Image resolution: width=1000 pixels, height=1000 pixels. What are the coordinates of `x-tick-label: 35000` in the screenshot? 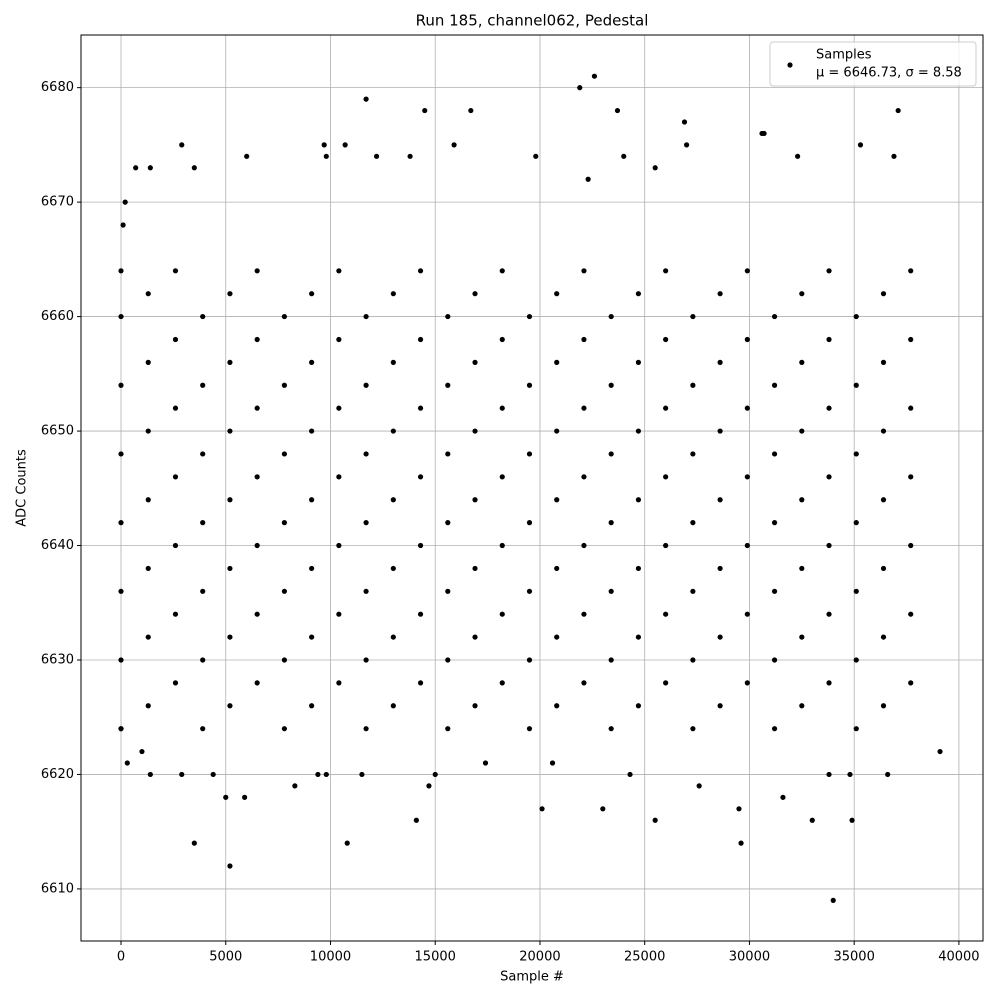 It's located at (853, 957).